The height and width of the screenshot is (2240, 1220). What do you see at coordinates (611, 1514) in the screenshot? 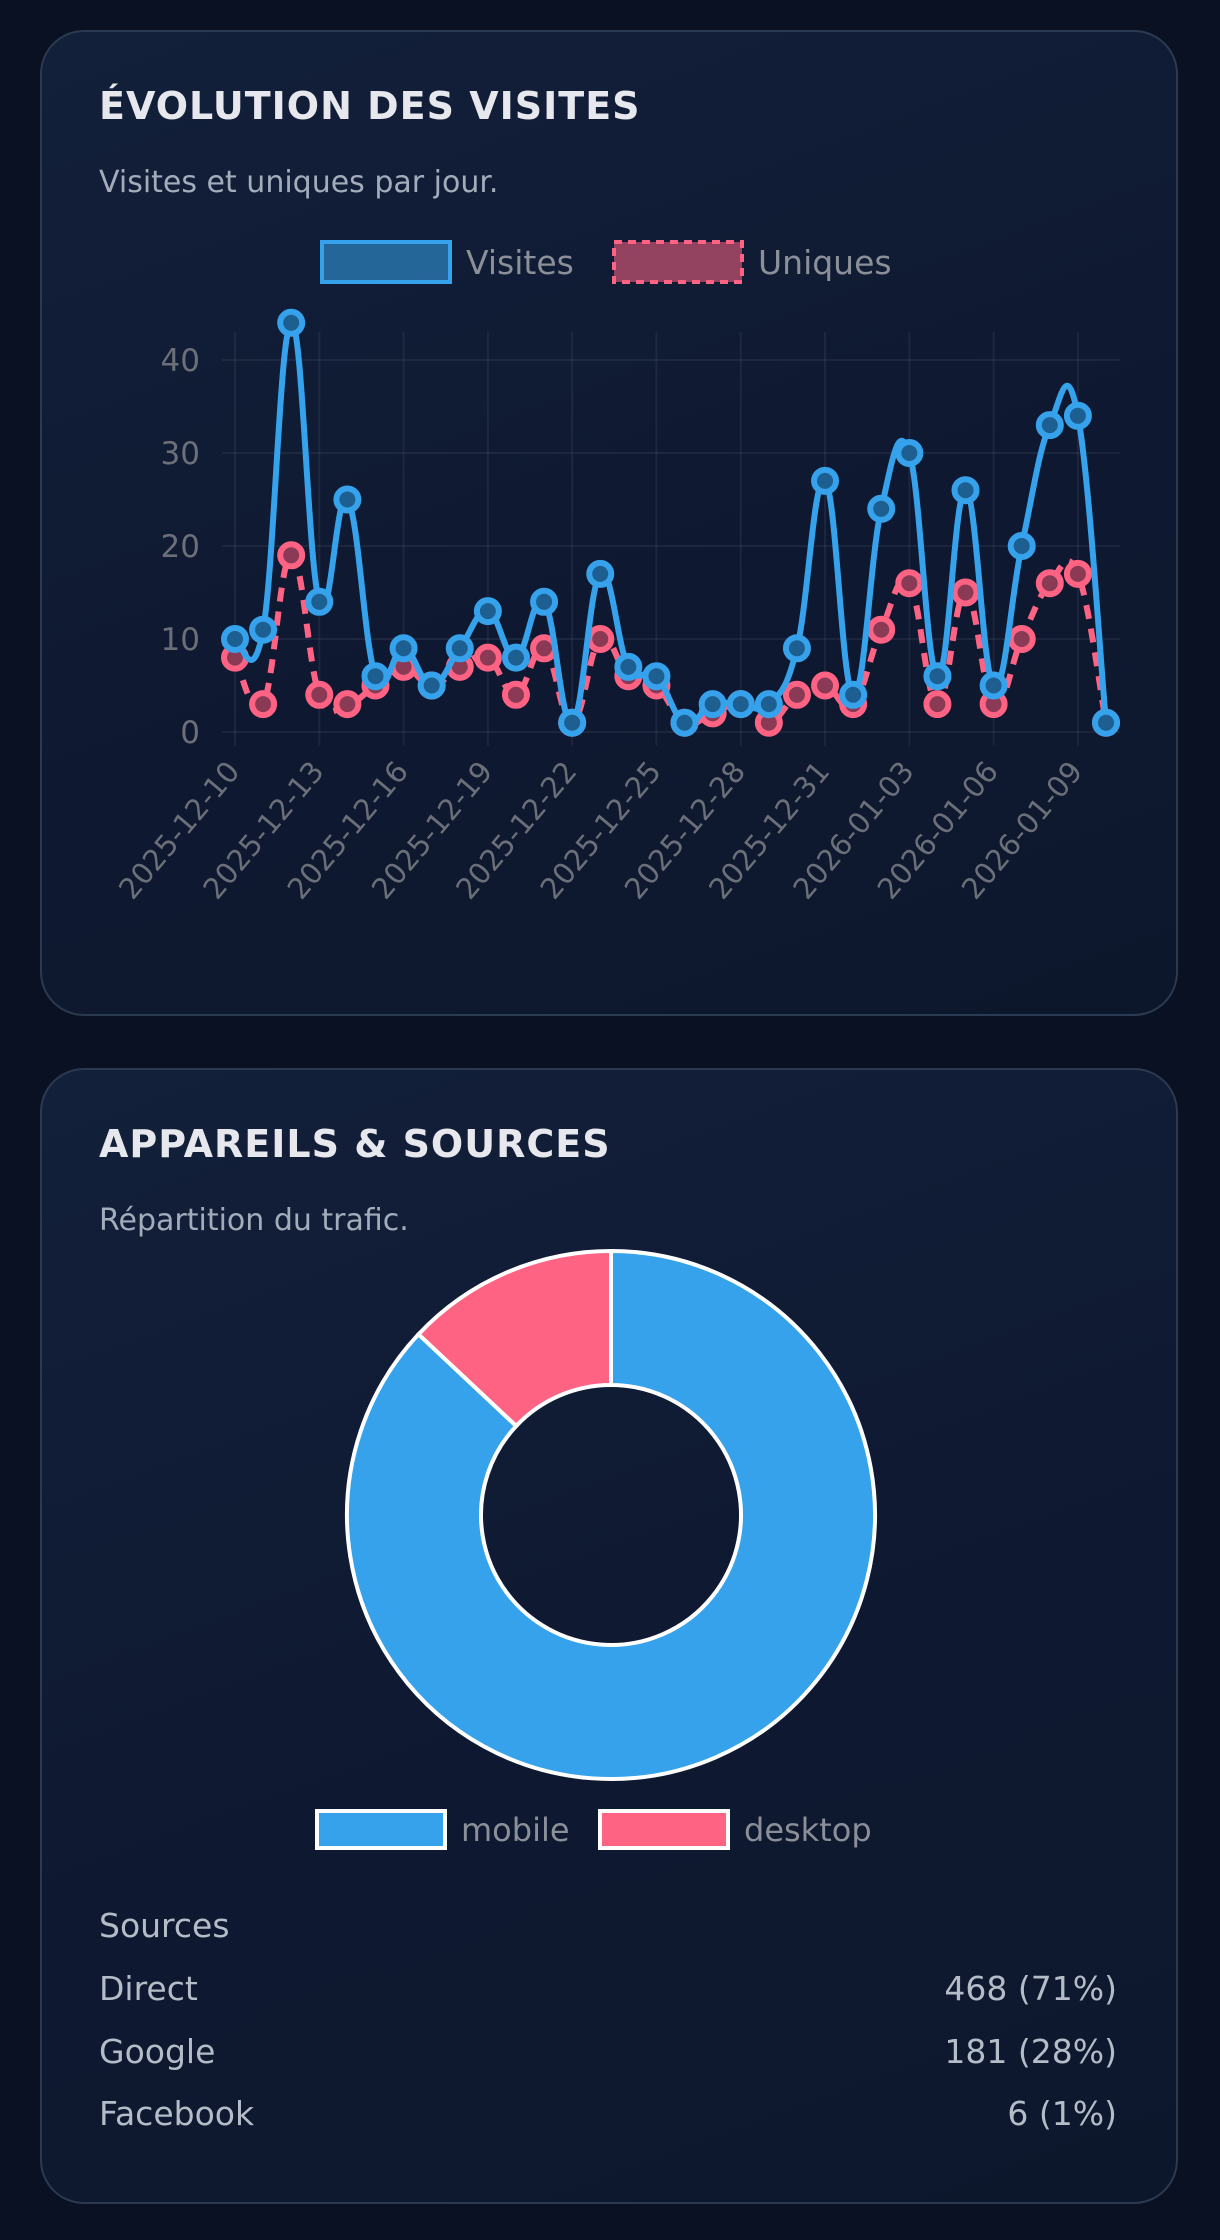
I see `donut-slice-mobile` at bounding box center [611, 1514].